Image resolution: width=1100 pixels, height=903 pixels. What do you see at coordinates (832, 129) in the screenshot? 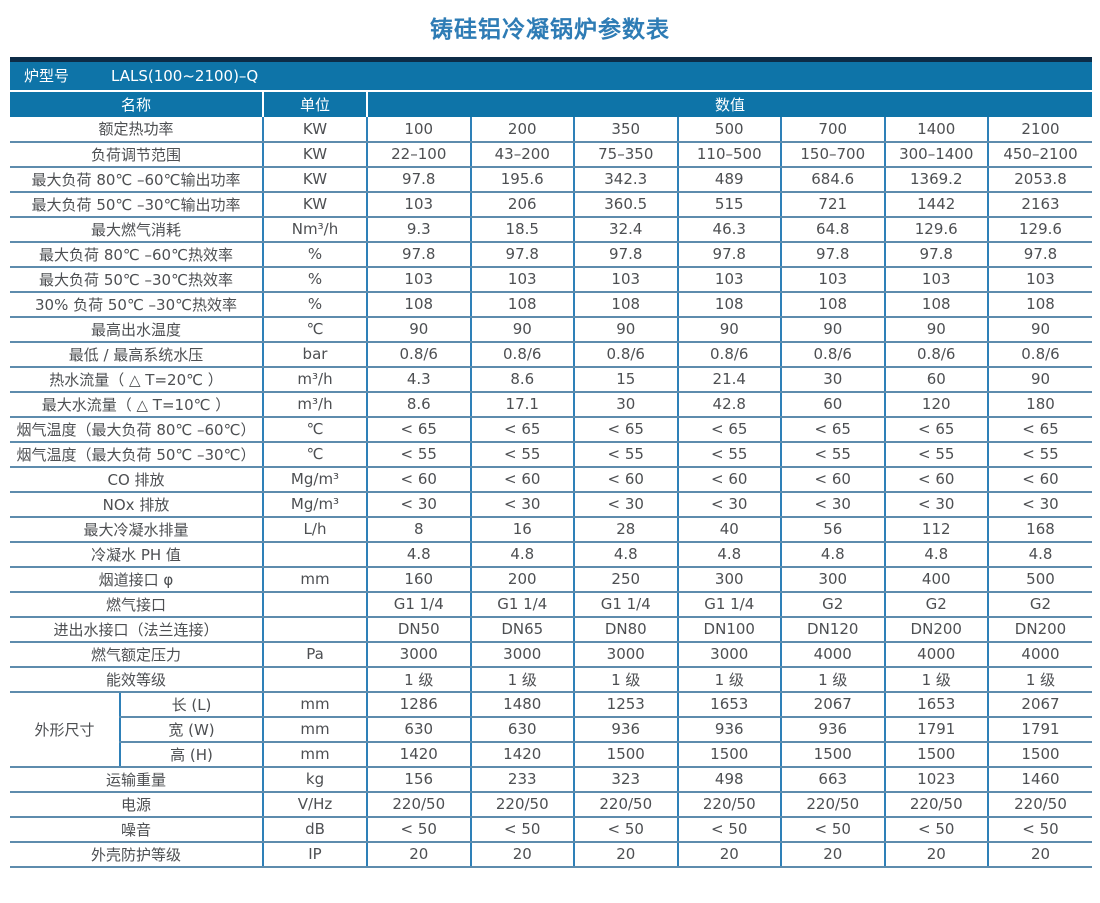
I see `param-value: 700` at bounding box center [832, 129].